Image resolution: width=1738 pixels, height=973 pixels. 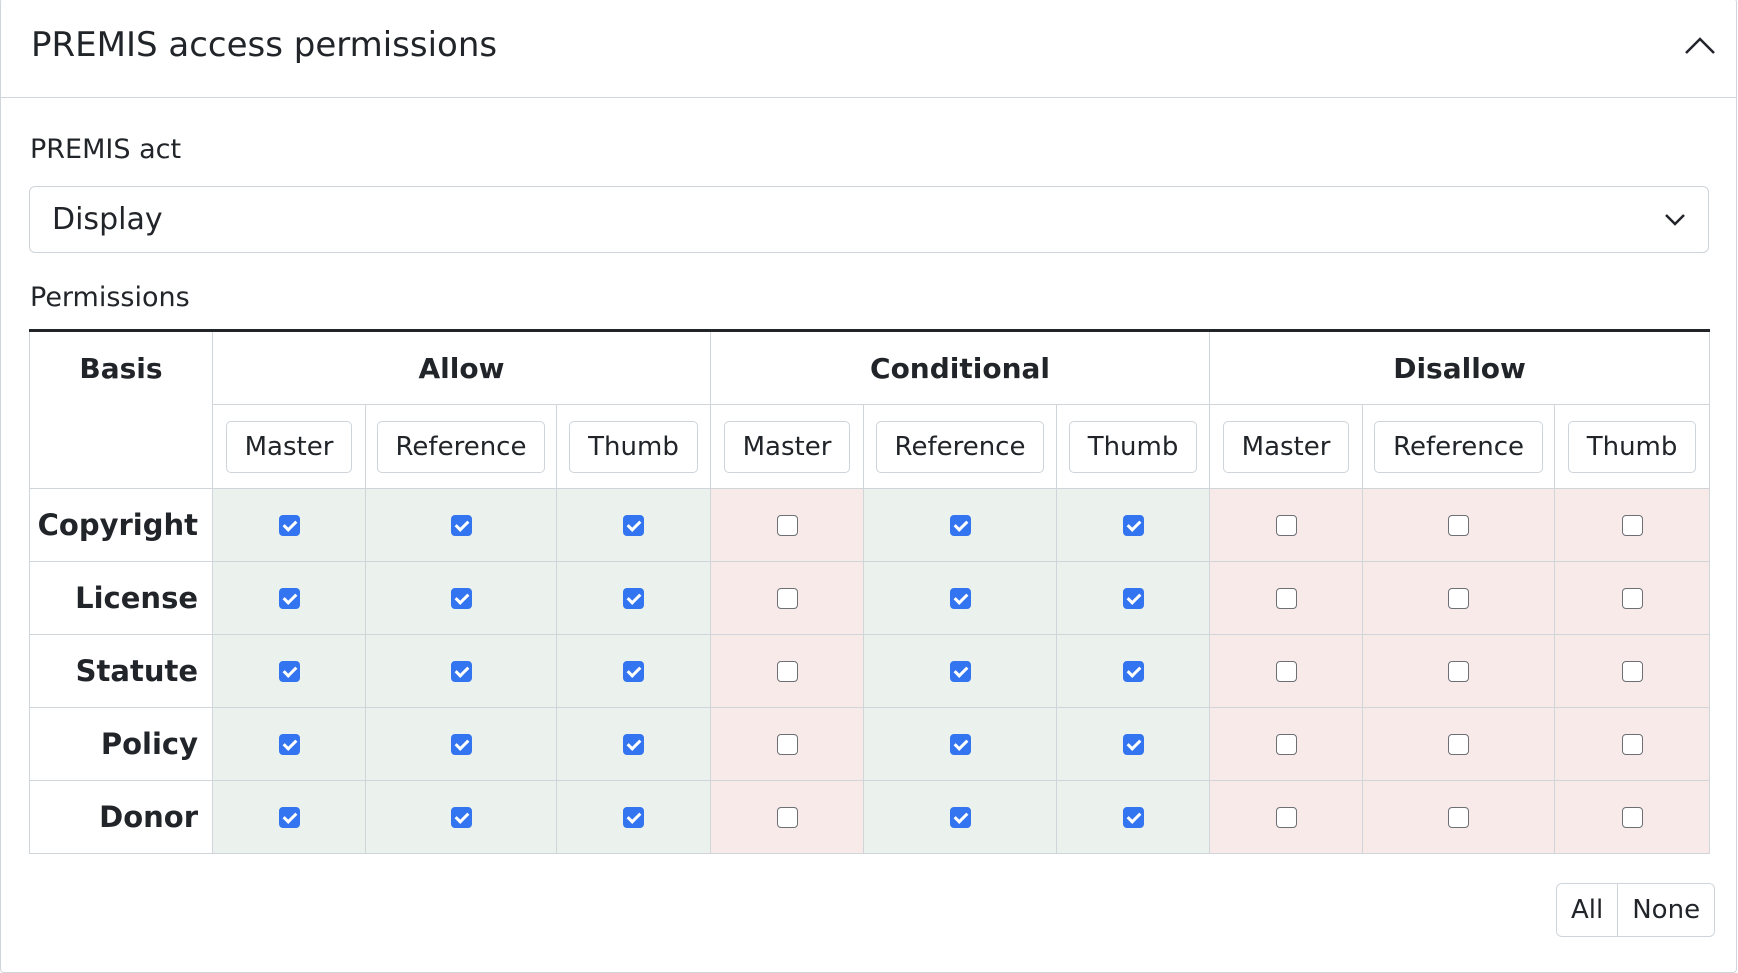 What do you see at coordinates (1459, 446) in the screenshot?
I see `disallow-reference-toggle-button: Reference` at bounding box center [1459, 446].